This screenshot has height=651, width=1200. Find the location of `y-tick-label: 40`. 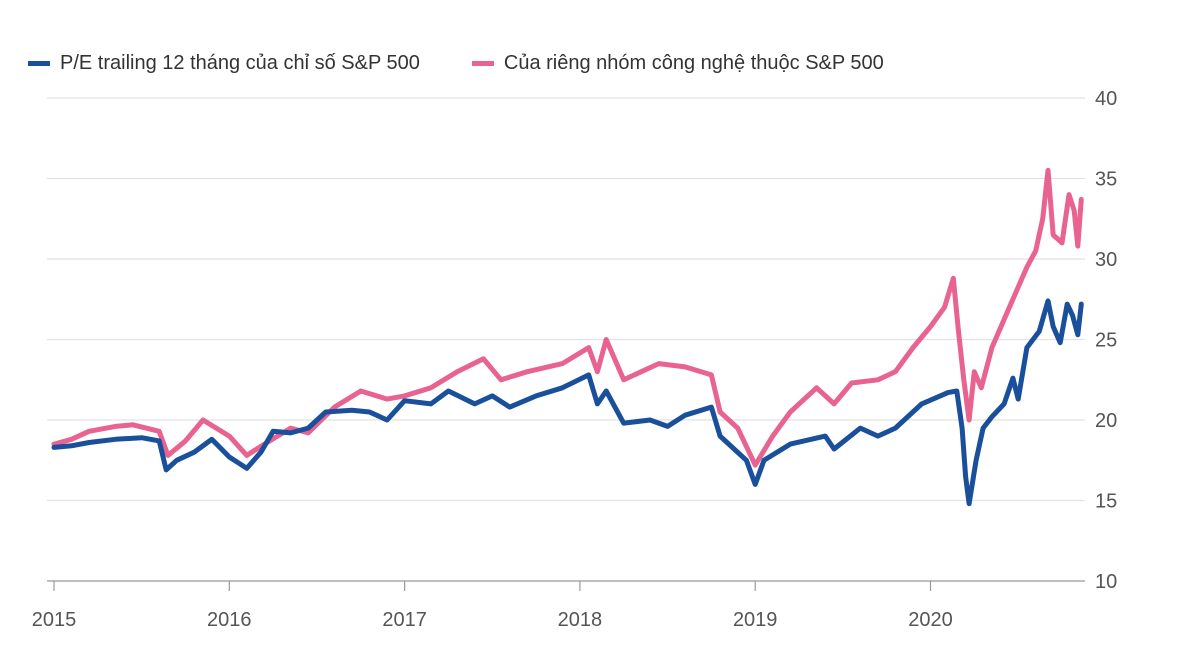

y-tick-label: 40 is located at coordinates (1106, 99).